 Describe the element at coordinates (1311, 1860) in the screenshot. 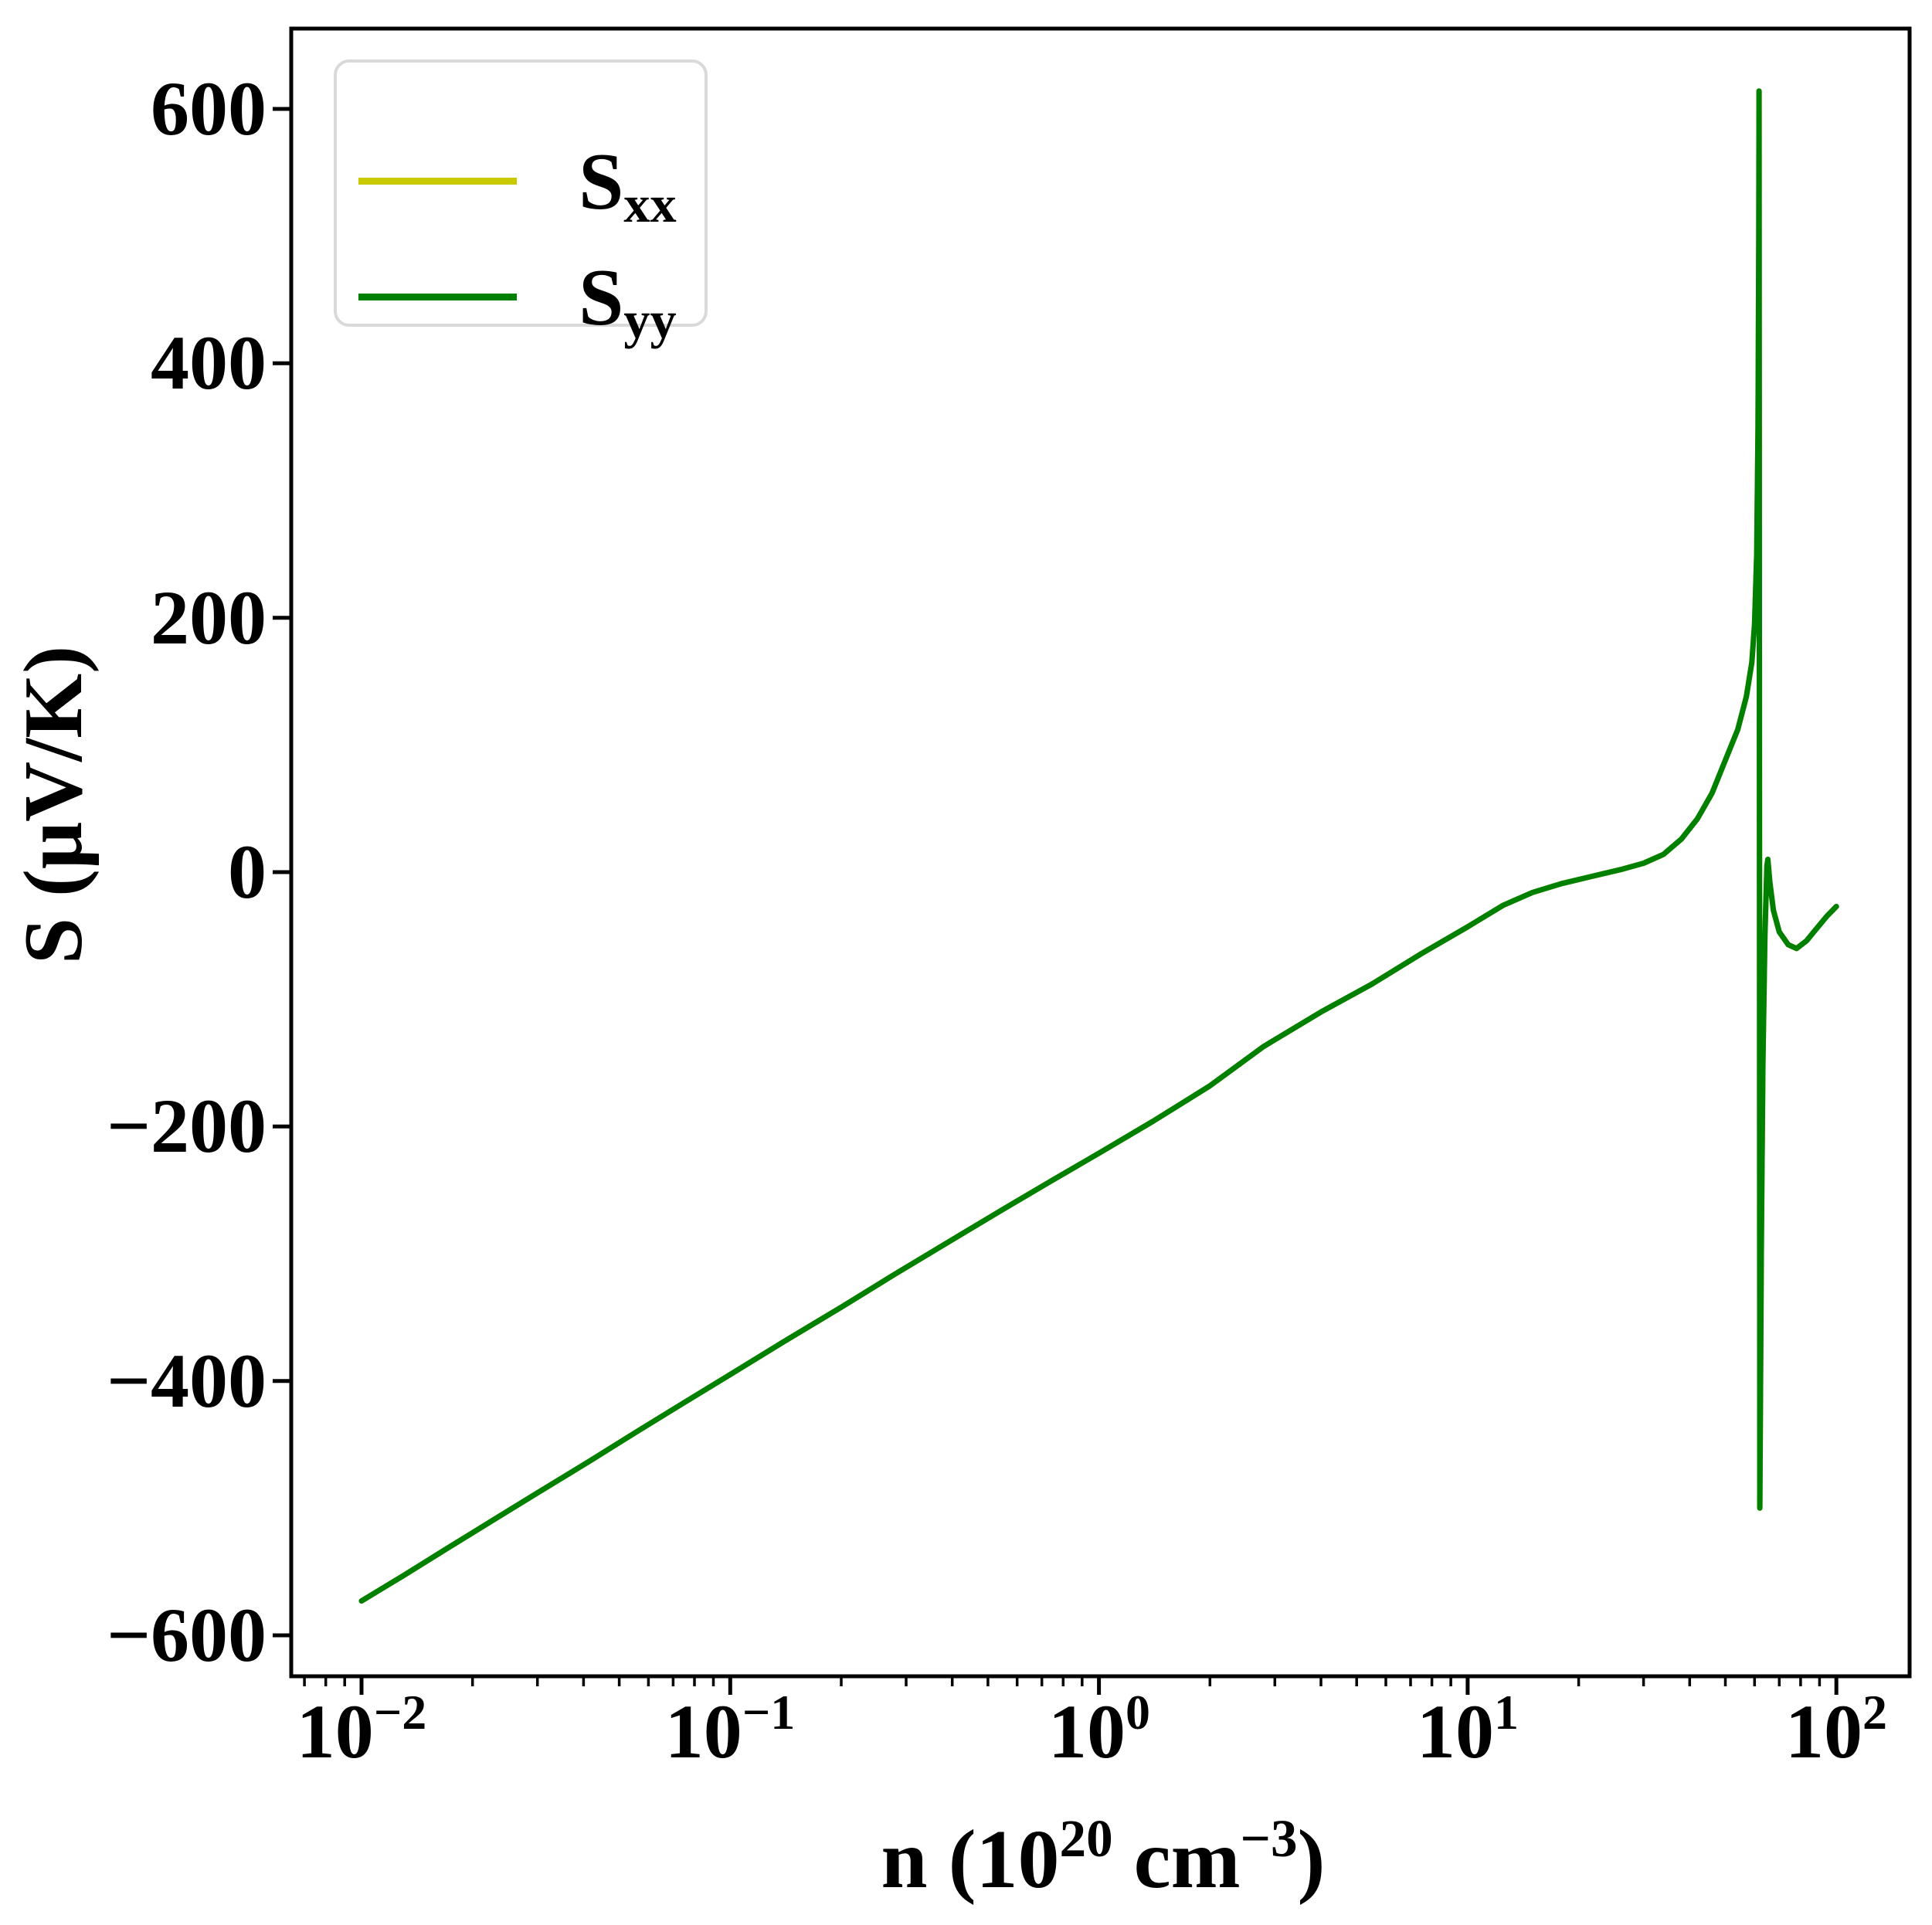

I see `x-axis-label-part: )` at that location.